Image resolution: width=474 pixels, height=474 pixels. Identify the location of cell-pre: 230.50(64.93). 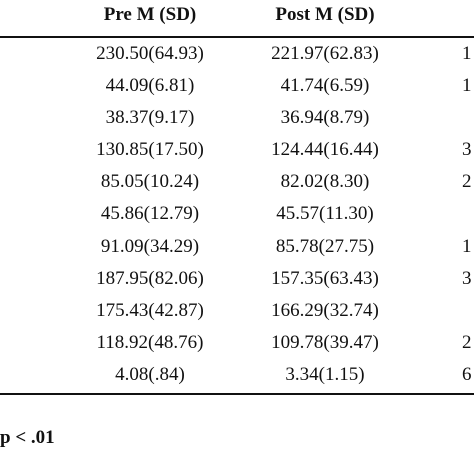
(150, 53).